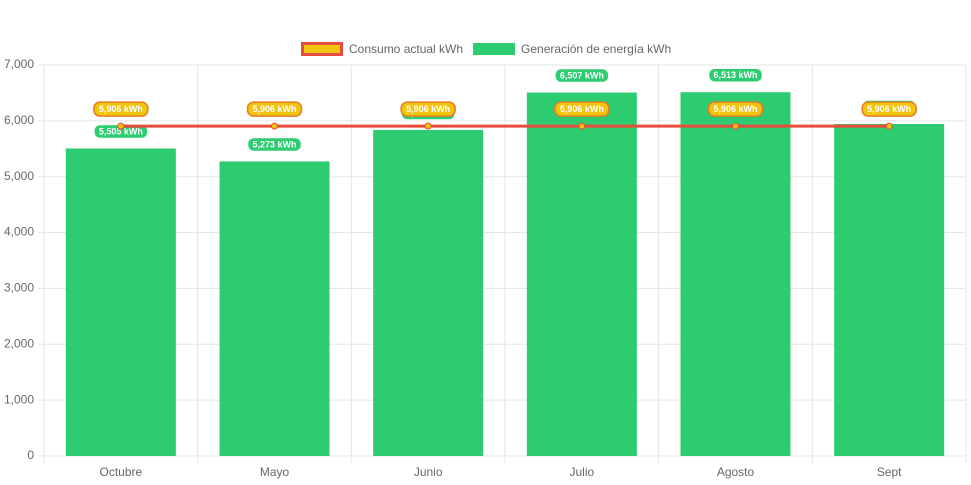 This screenshot has height=485, width=971. I want to click on data-label: 5,273 kWh, so click(274, 144).